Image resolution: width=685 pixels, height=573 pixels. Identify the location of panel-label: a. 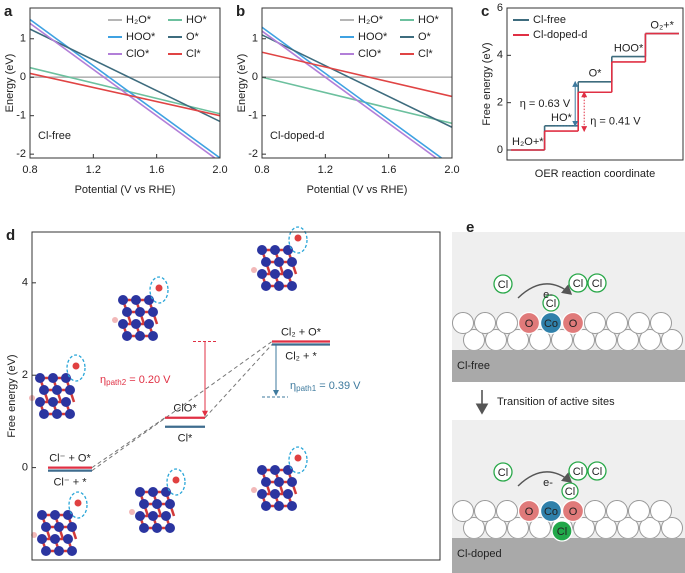
(8, 11).